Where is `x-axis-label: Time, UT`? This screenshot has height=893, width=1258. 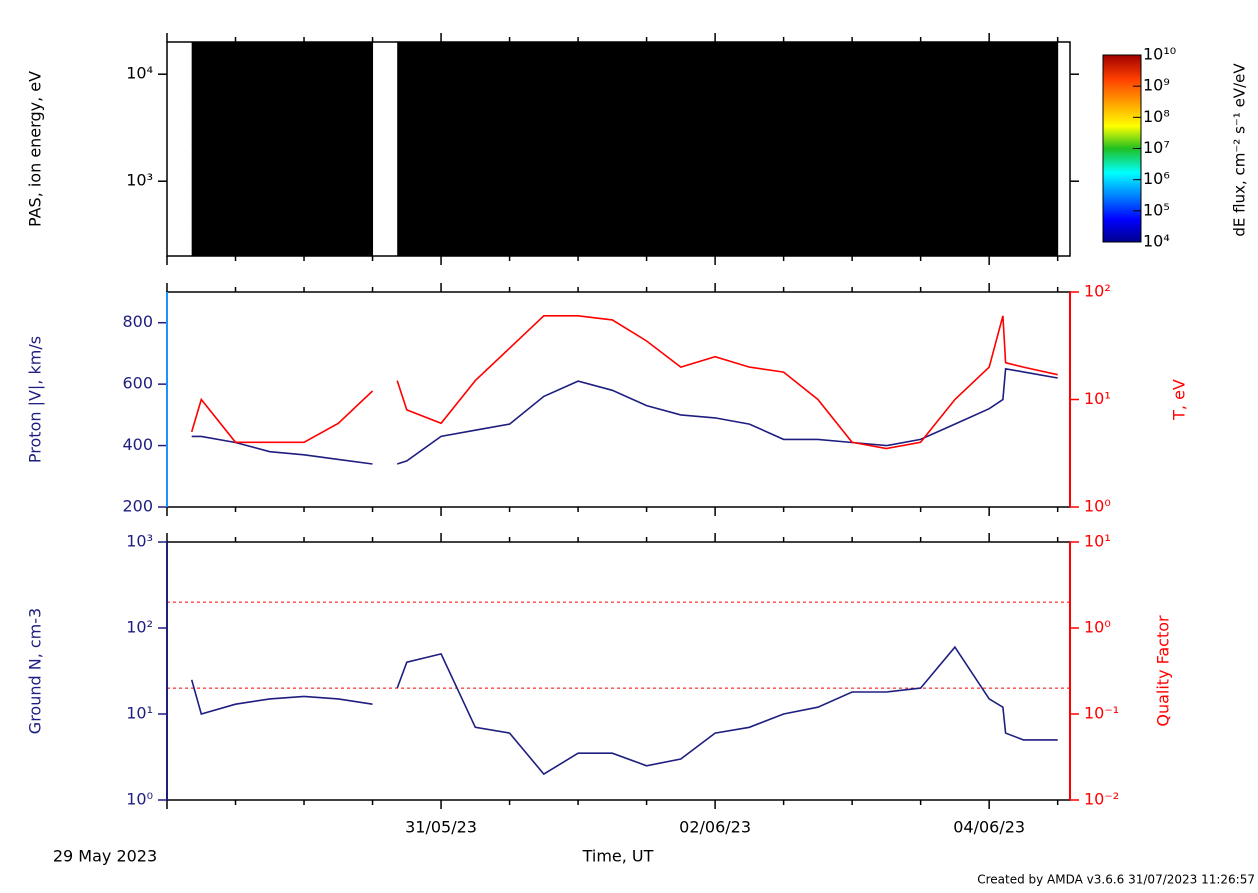 x-axis-label: Time, UT is located at coordinates (618, 856).